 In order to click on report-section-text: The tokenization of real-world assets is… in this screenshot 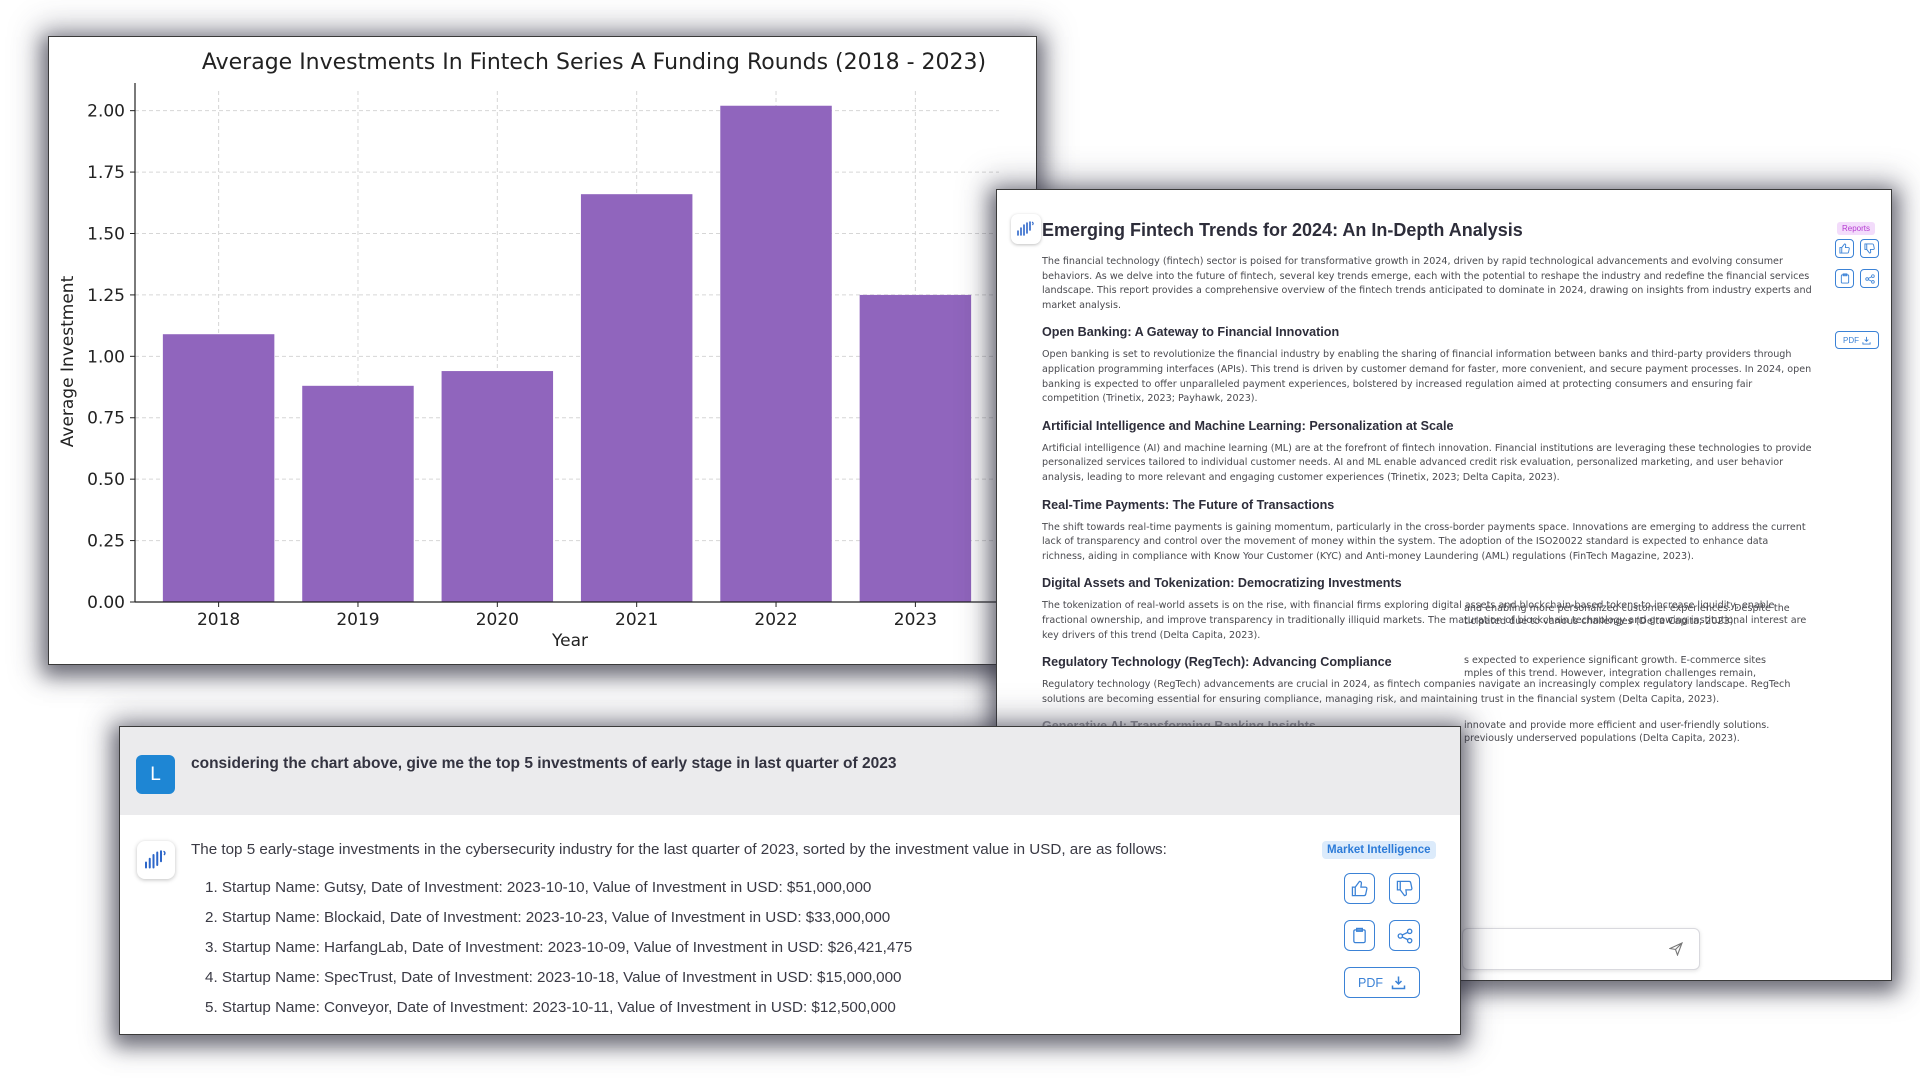, I will do `click(1424, 620)`.